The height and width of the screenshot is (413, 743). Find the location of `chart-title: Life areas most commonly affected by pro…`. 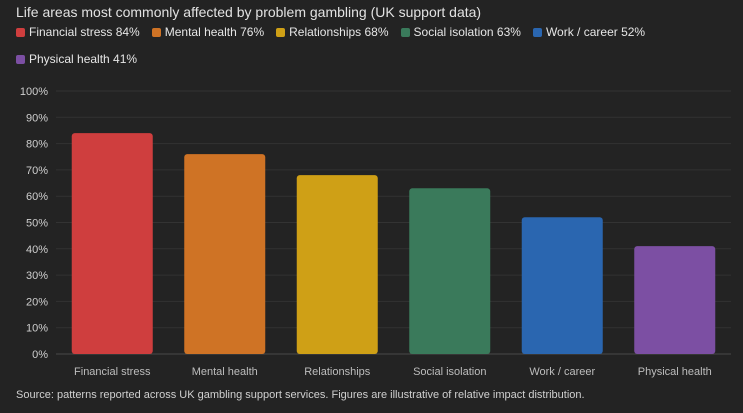

chart-title: Life areas most commonly affected by pro… is located at coordinates (249, 12).